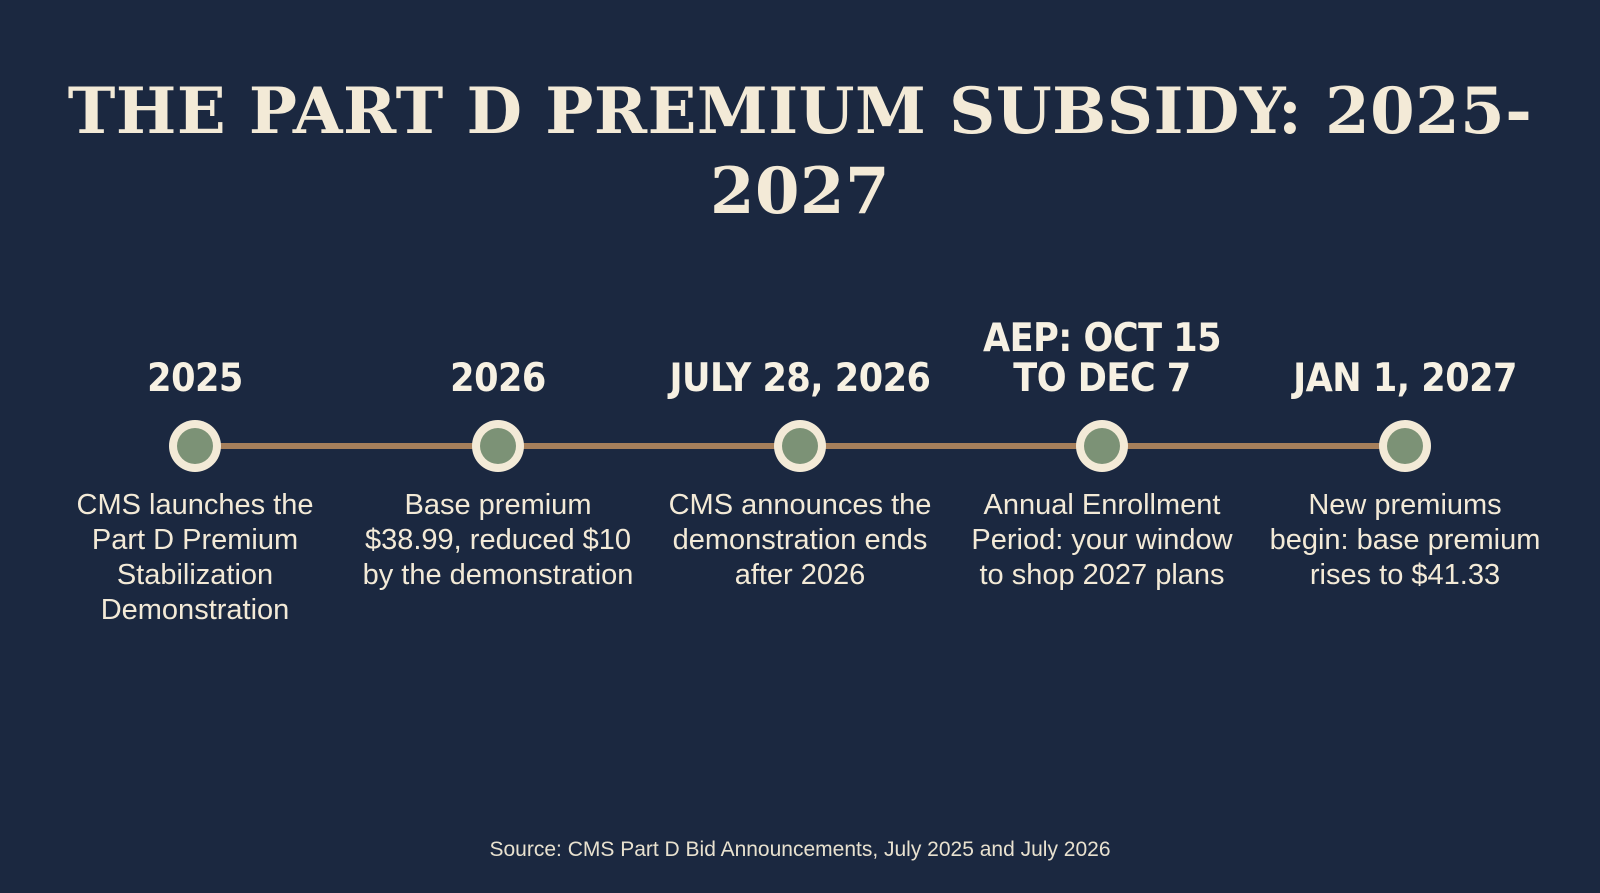 This screenshot has width=1600, height=893. I want to click on milestone-date: 2025, so click(195, 378).